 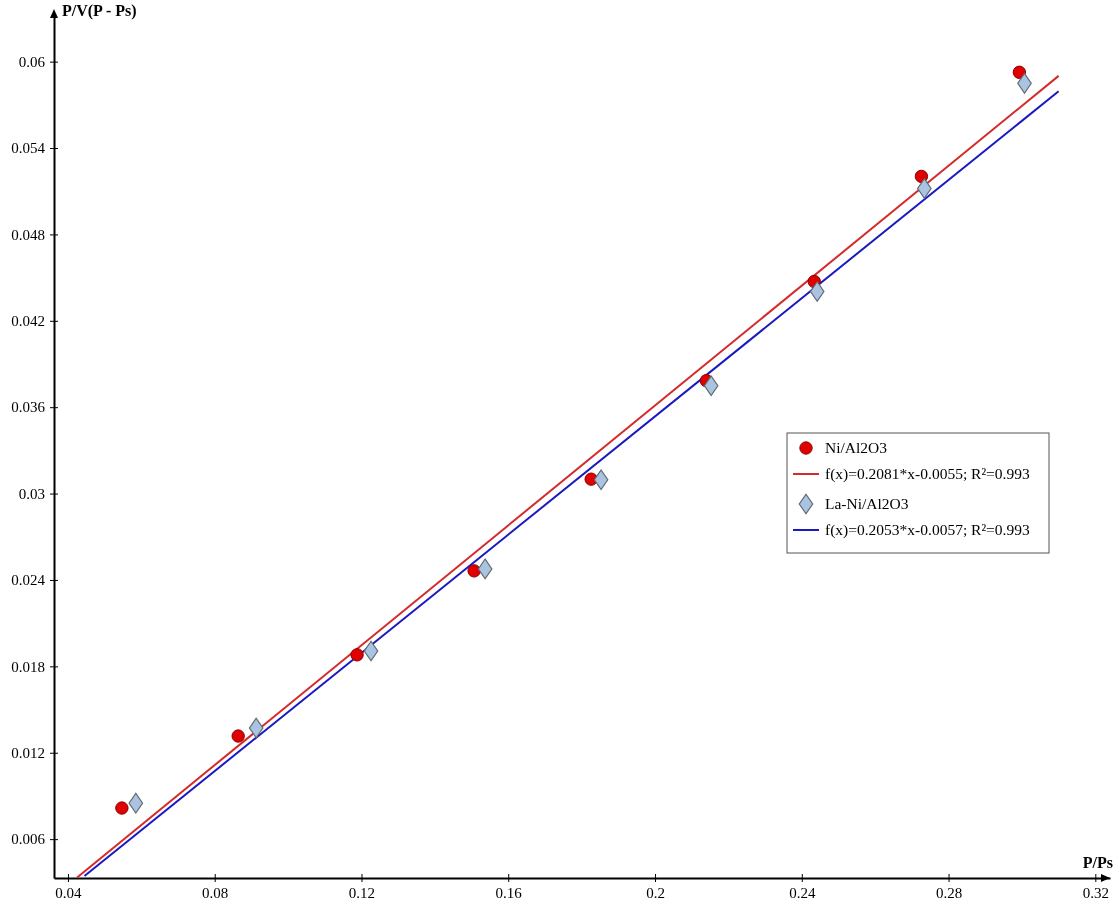 What do you see at coordinates (28, 234) in the screenshot?
I see `y-tick-label: 0.048` at bounding box center [28, 234].